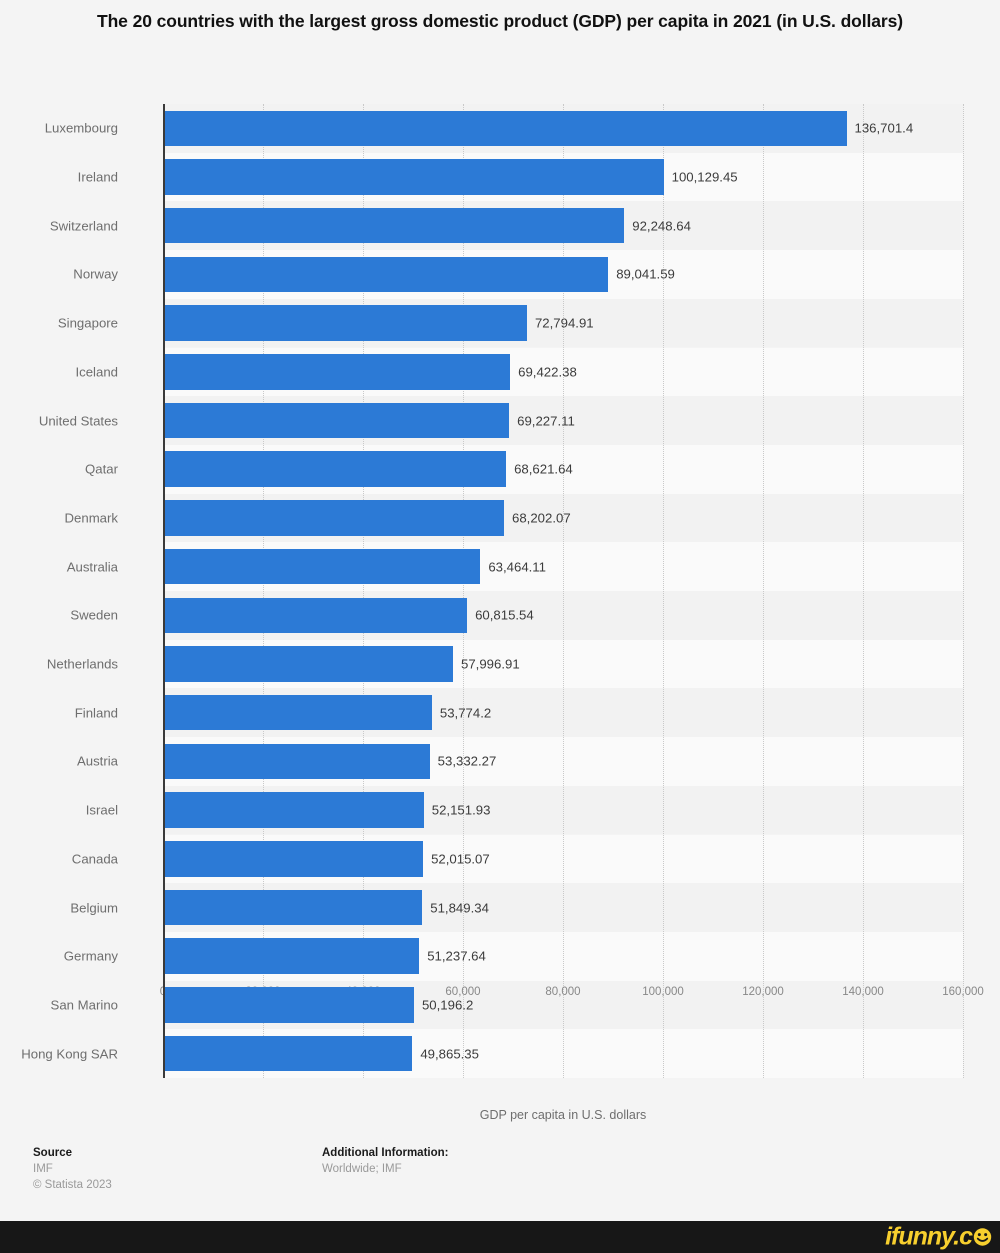 This screenshot has width=1000, height=1253. What do you see at coordinates (82, 664) in the screenshot?
I see `category-label: Netherlands` at bounding box center [82, 664].